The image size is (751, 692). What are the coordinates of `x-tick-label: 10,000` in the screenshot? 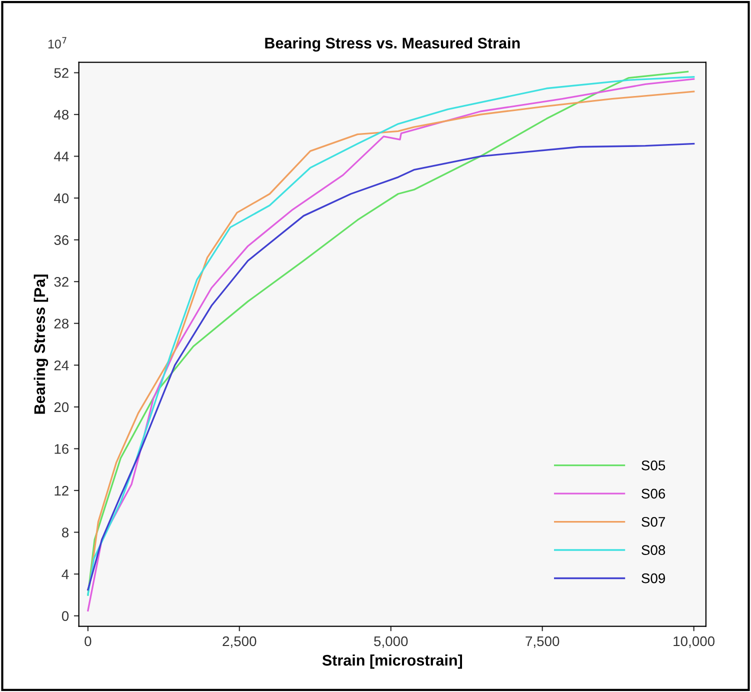 It's located at (694, 642).